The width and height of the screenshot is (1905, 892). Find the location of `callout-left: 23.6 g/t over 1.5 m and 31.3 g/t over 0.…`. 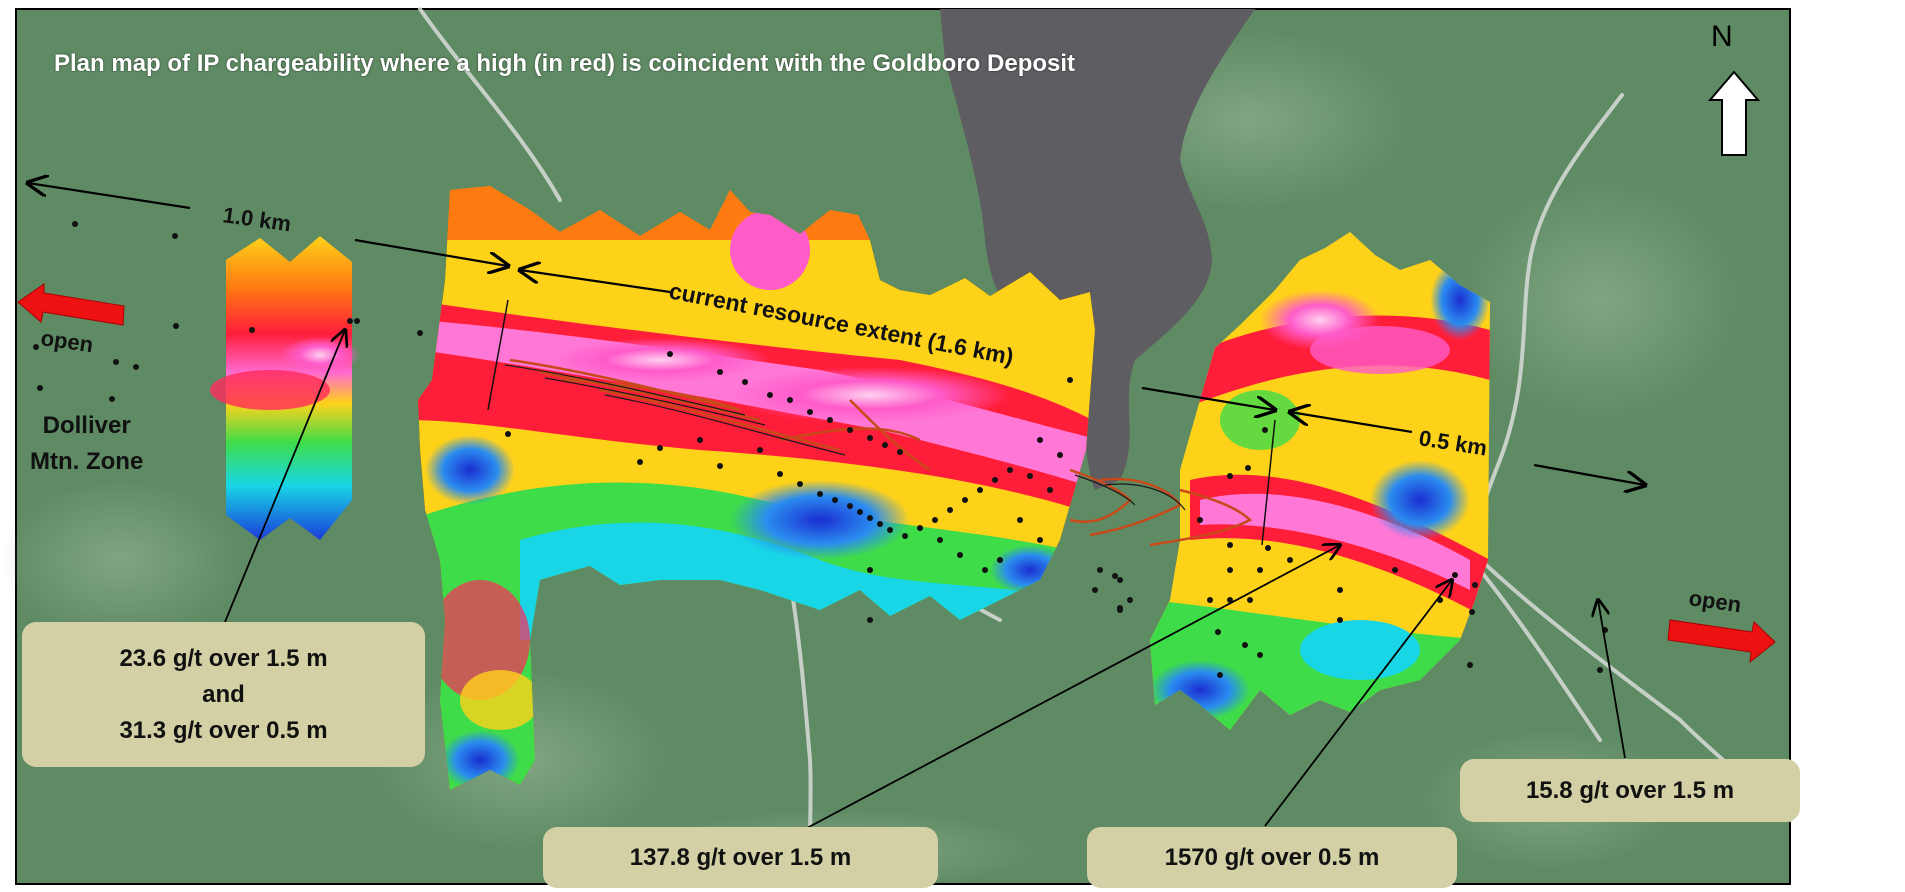

callout-left: 23.6 g/t over 1.5 m and 31.3 g/t over 0.… is located at coordinates (223, 694).